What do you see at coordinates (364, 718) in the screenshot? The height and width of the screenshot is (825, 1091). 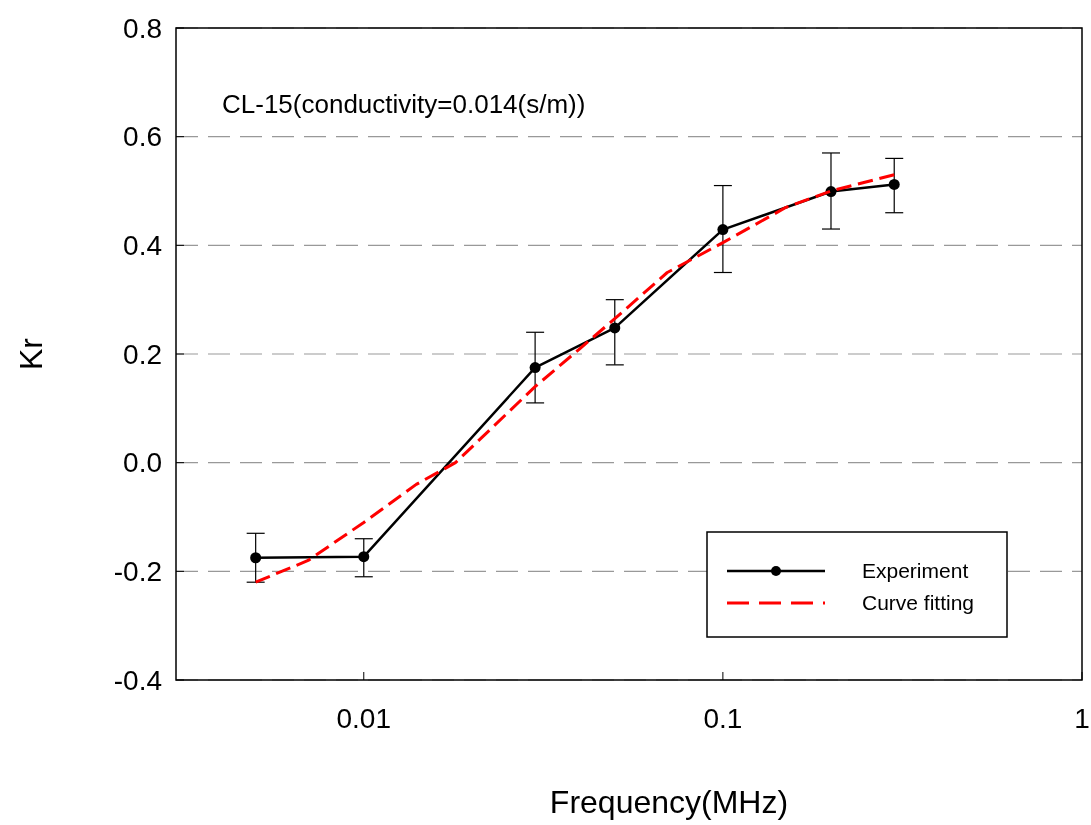 I see `x-tick-label: 0.01` at bounding box center [364, 718].